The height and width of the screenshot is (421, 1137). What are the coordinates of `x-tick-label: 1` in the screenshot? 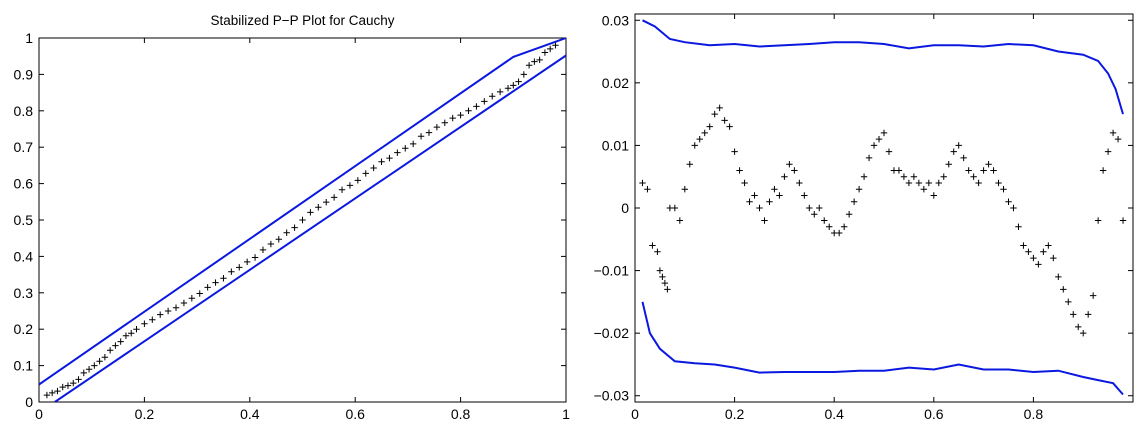 It's located at (566, 413).